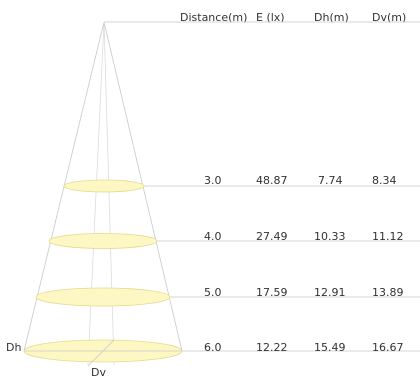 The image size is (420, 377). I want to click on row-illuminance: 17.59, so click(272, 292).